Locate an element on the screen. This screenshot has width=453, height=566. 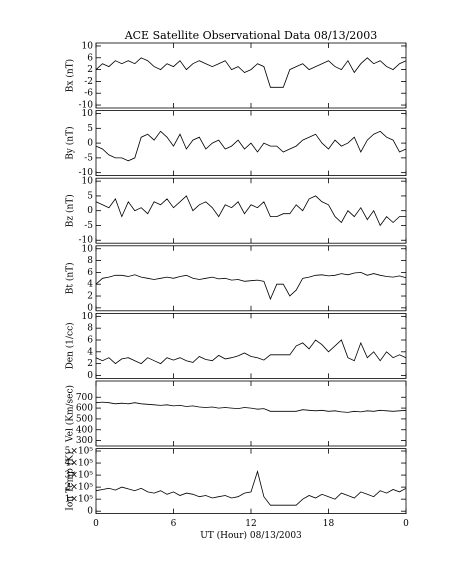
x-axis-label: UT (Hour) 08/13/2003 is located at coordinates (251, 535).